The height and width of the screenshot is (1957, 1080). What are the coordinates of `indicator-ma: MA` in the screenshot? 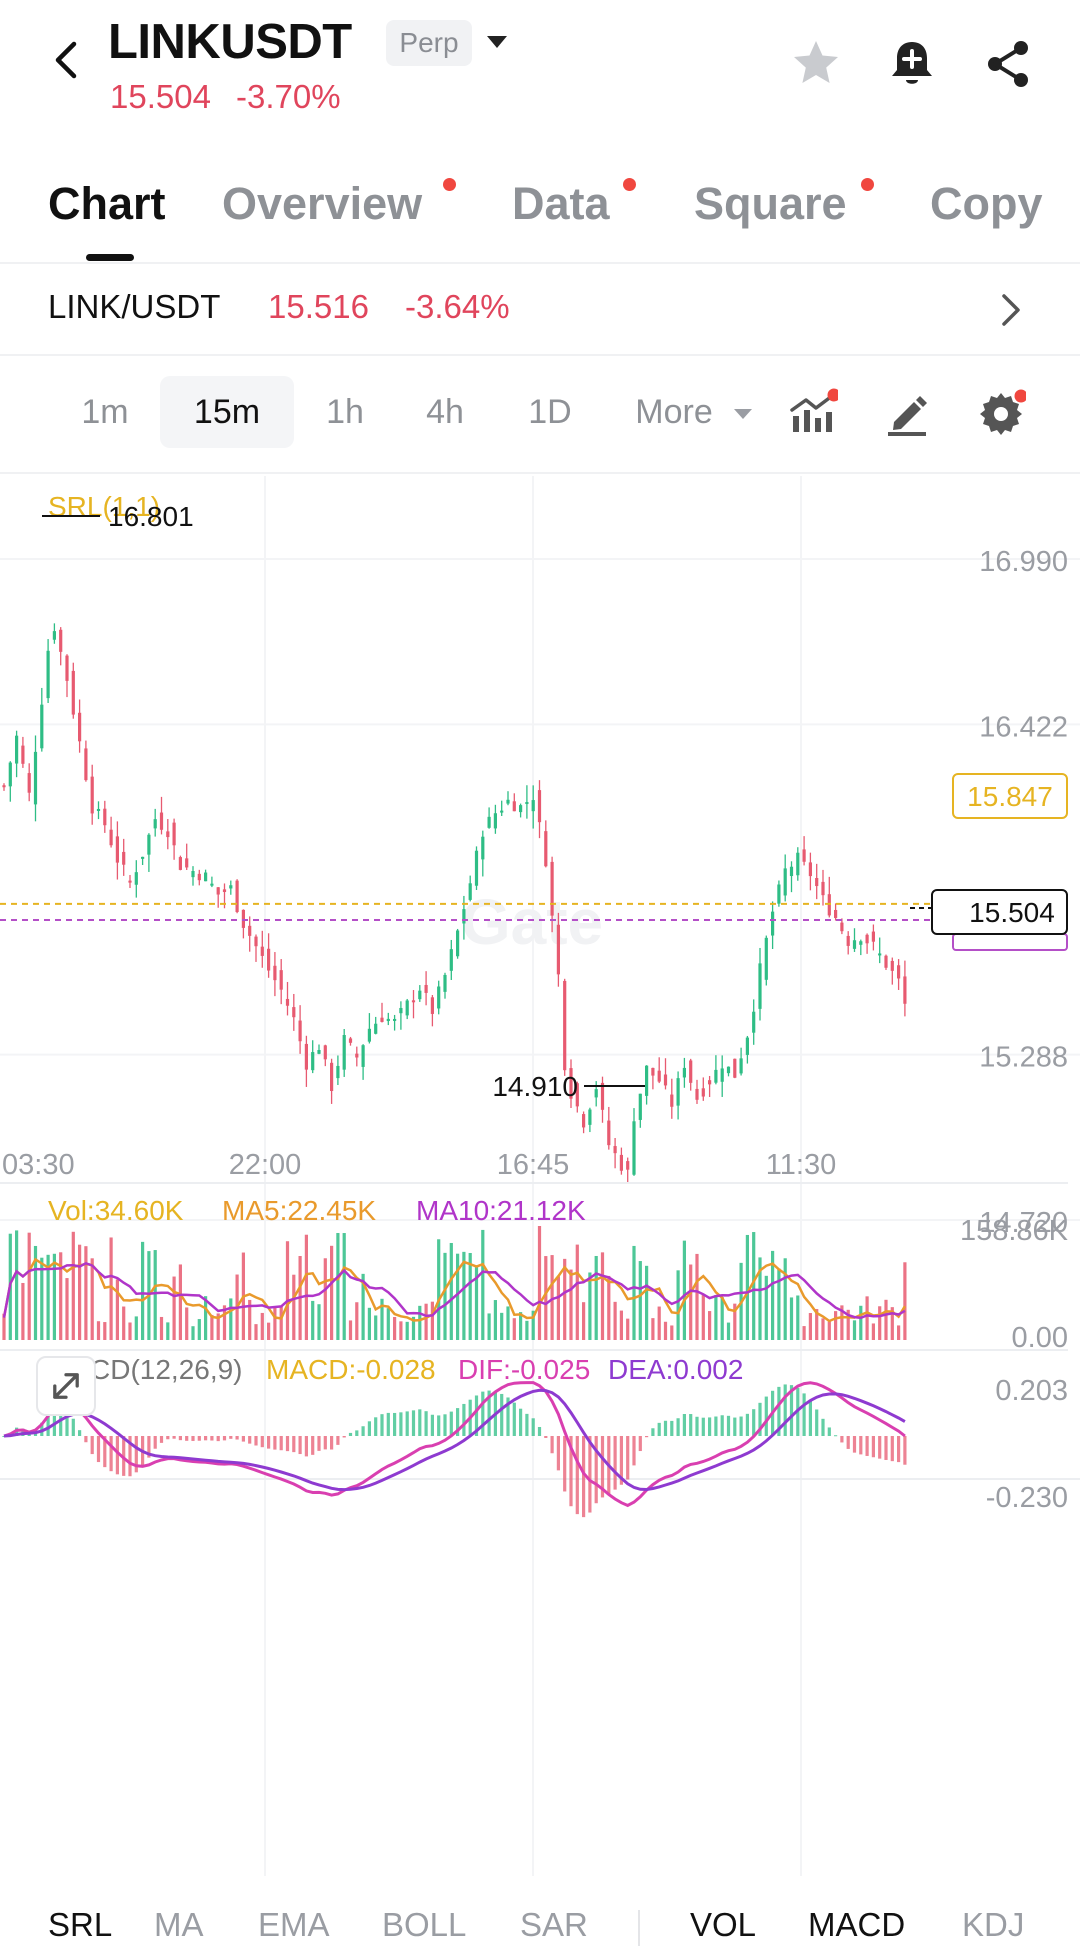 It's located at (179, 1924).